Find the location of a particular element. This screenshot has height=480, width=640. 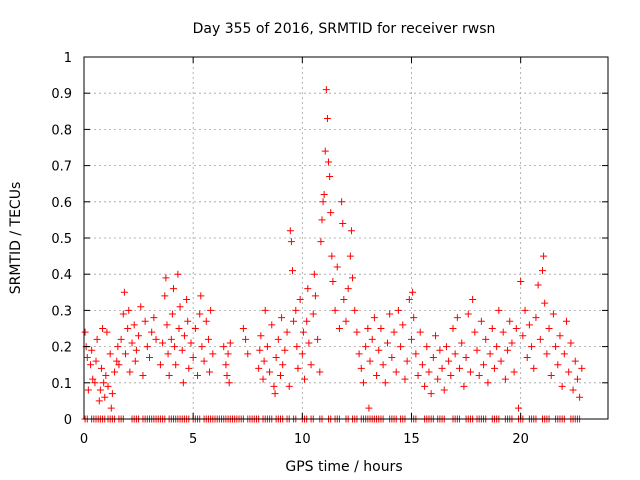

y-tick-label: 0 is located at coordinates (68, 420).